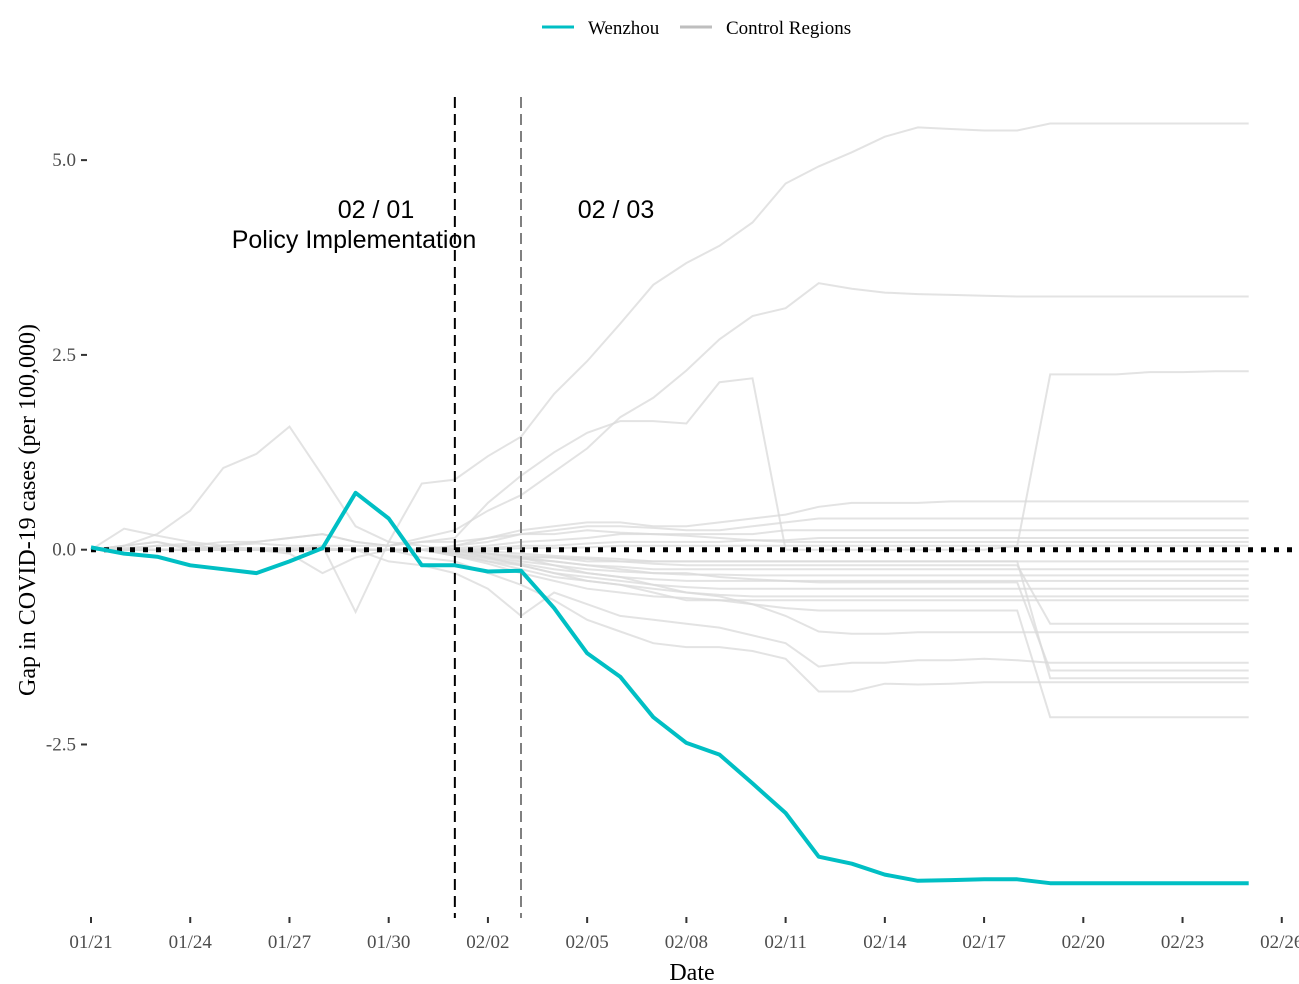 The image size is (1299, 984). Describe the element at coordinates (388, 942) in the screenshot. I see `x-tick-label: 01/30` at that location.